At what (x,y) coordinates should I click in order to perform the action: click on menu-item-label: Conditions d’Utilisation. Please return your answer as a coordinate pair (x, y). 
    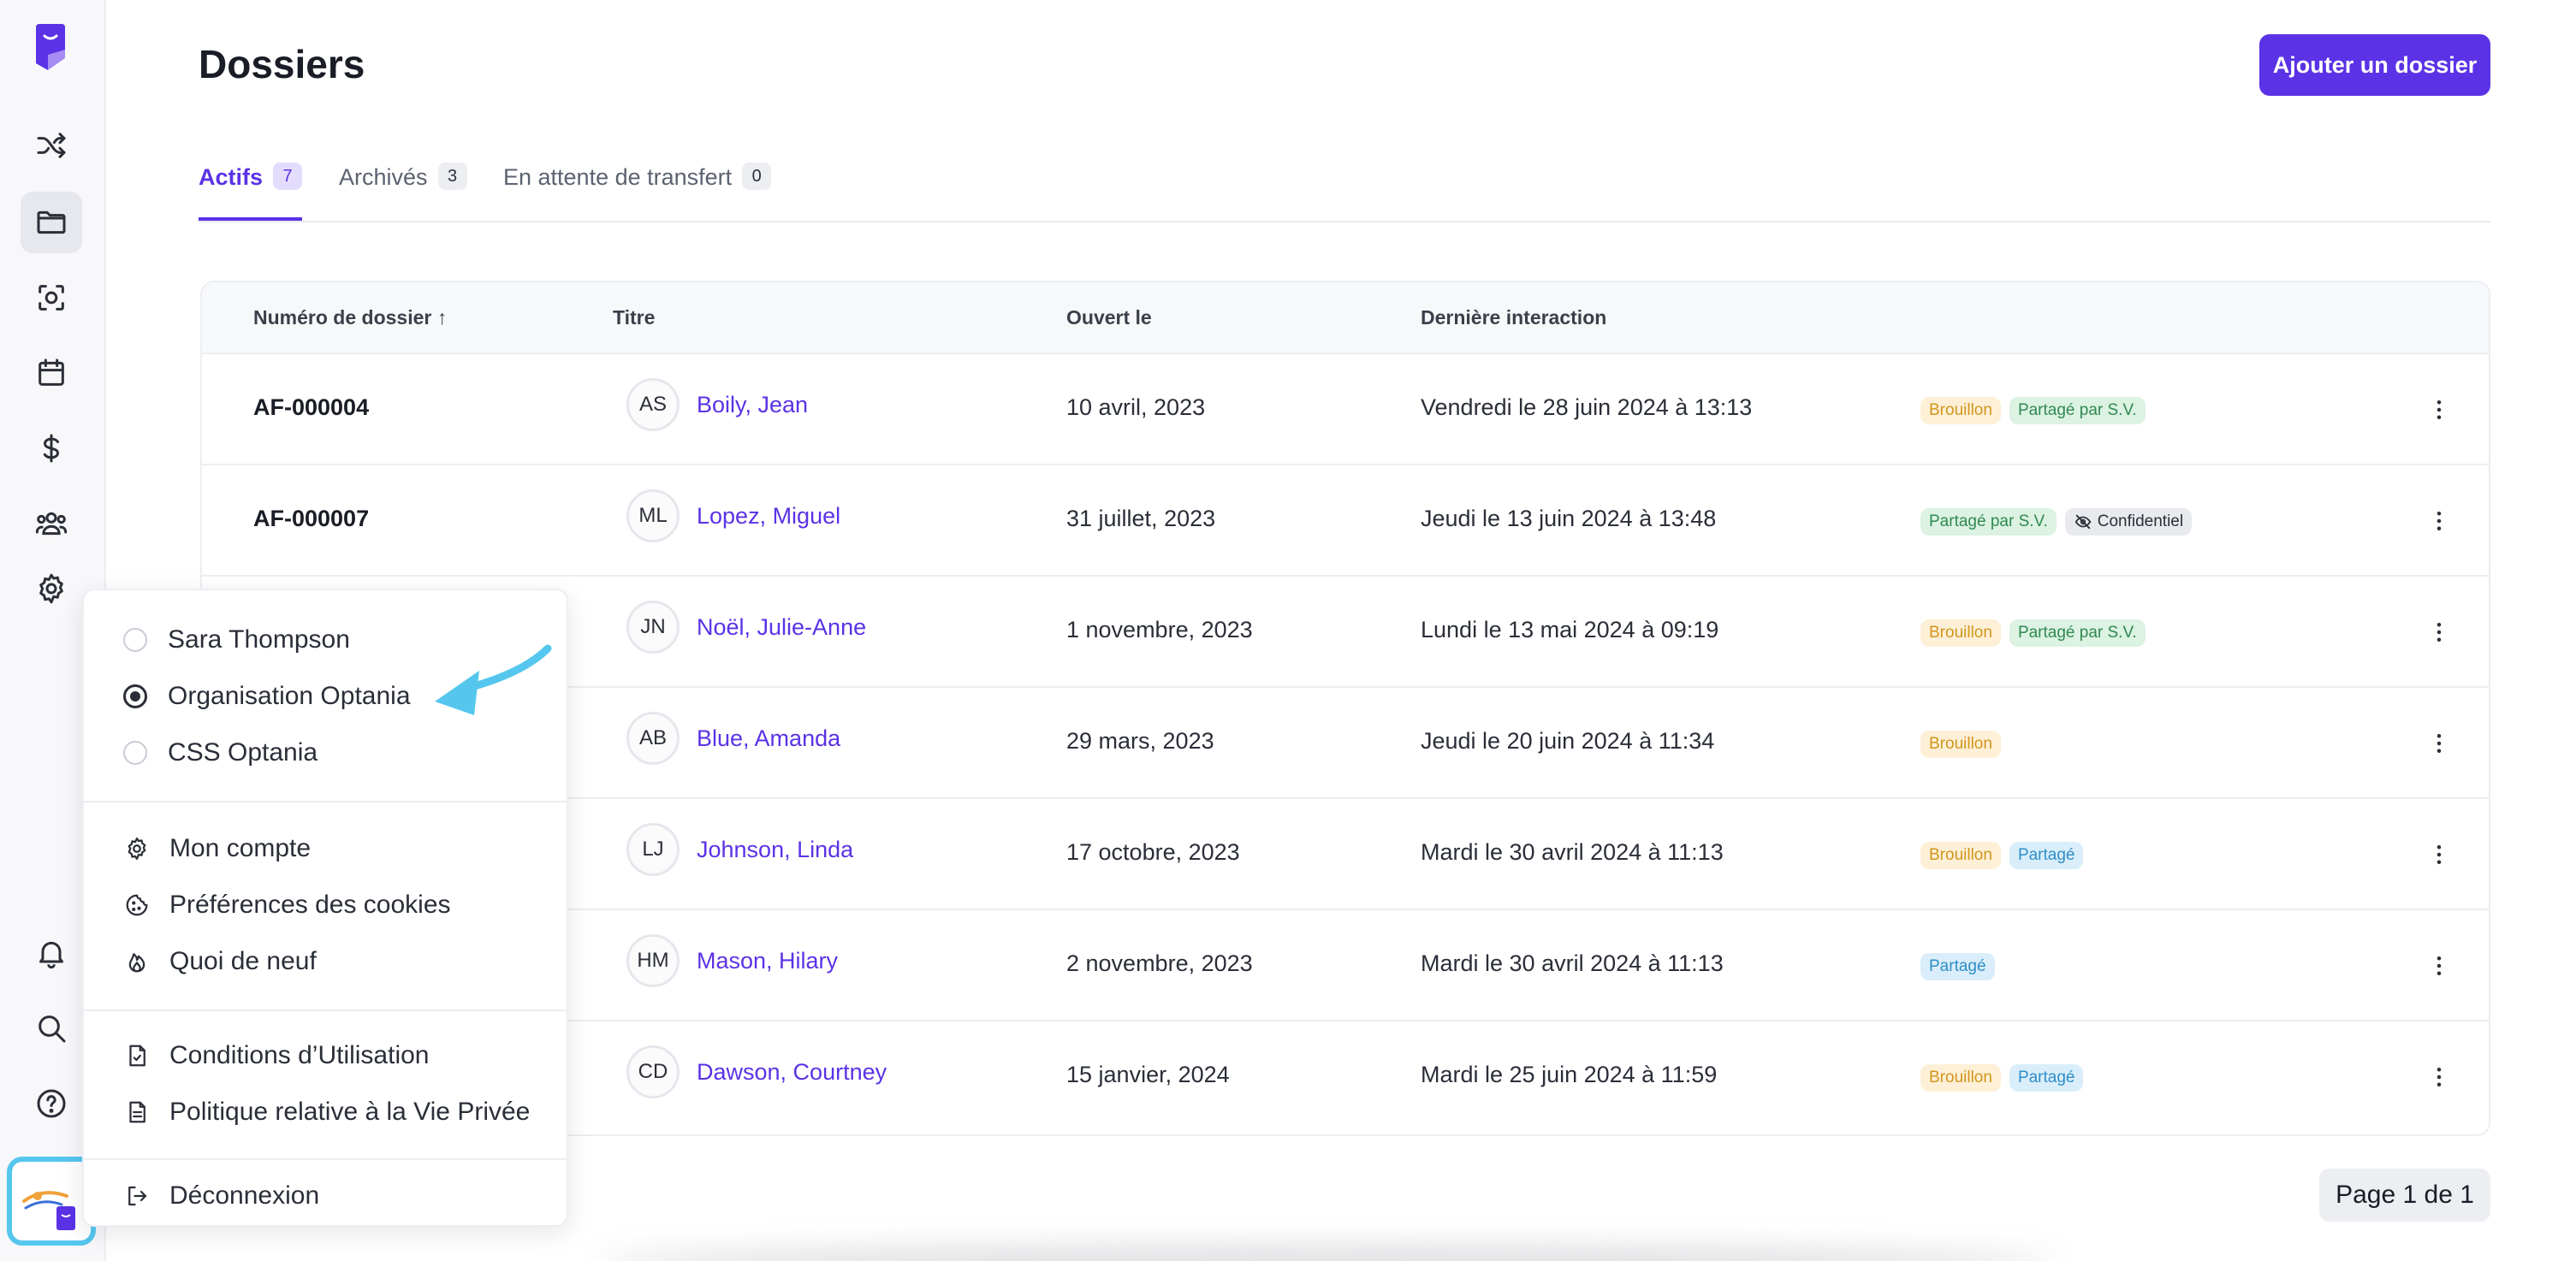
    Looking at the image, I should click on (299, 1055).